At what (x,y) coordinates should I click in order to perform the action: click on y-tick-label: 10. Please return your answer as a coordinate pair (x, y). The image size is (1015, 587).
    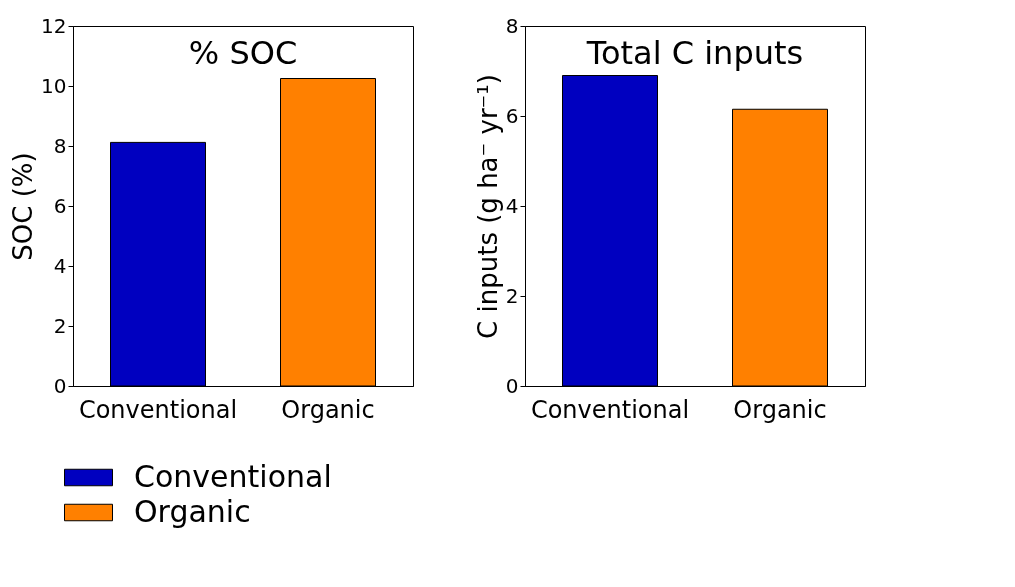
    Looking at the image, I should click on (54, 85).